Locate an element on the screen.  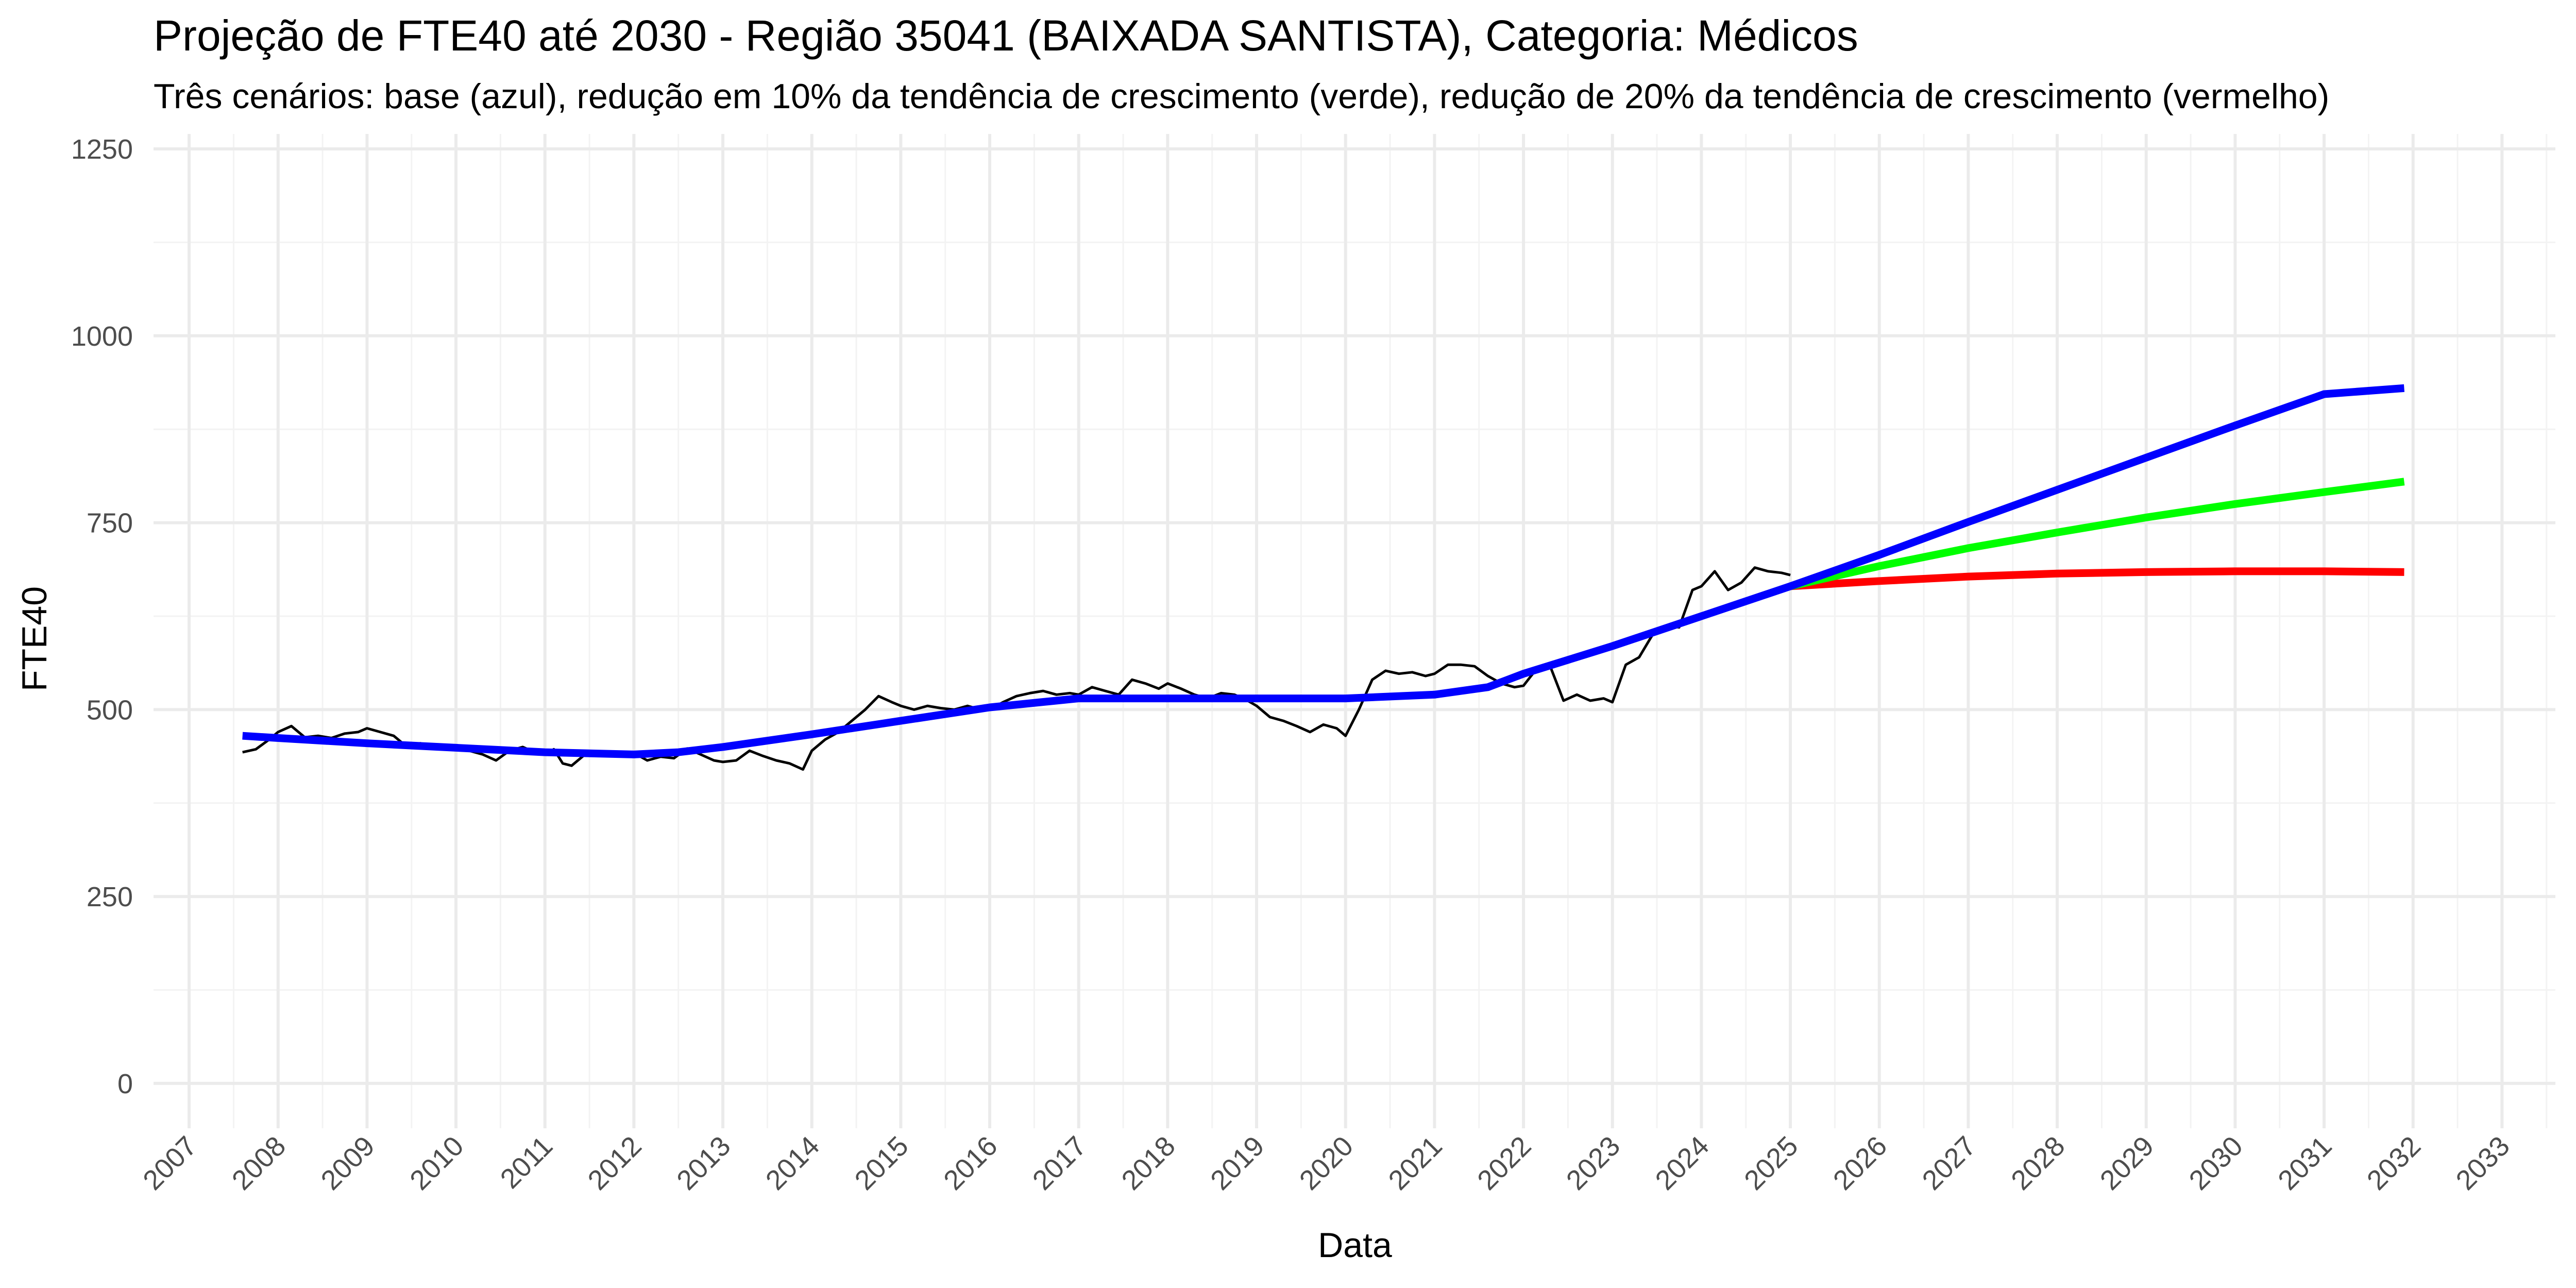
y-tick-label-1000: 1000 is located at coordinates (102, 336).